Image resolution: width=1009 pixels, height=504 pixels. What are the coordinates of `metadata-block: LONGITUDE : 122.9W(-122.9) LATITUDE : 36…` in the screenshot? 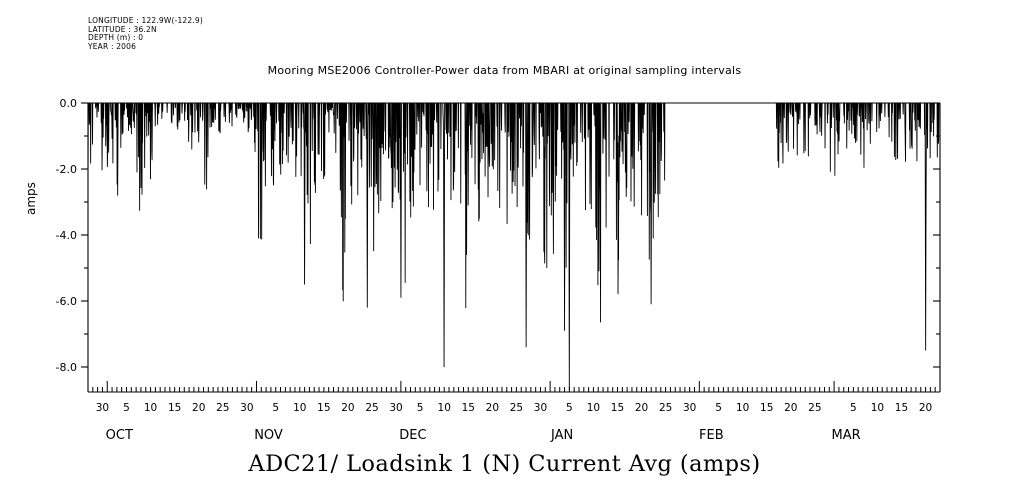 It's located at (145, 33).